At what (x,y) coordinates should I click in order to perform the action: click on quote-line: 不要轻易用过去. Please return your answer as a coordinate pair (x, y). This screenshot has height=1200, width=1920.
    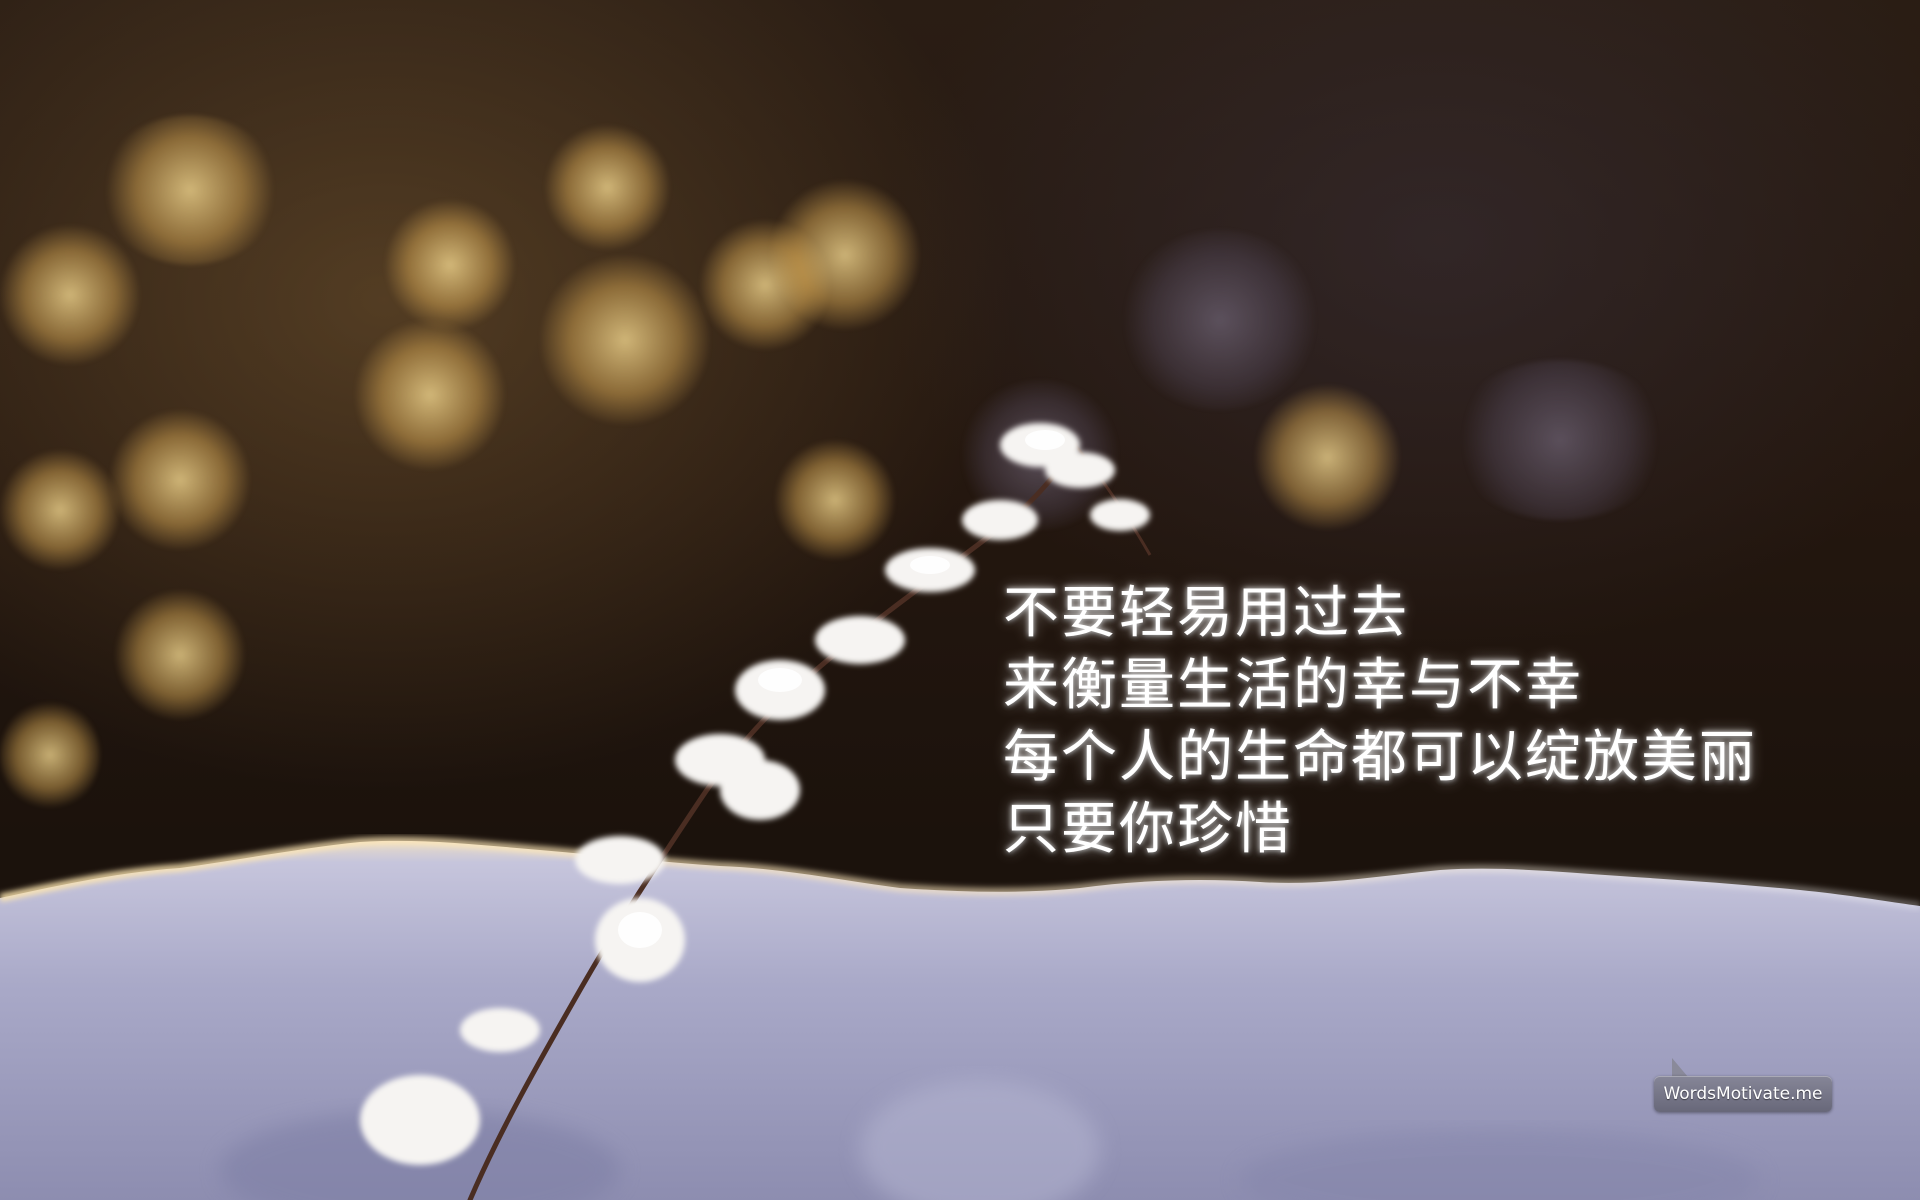
    Looking at the image, I should click on (1206, 613).